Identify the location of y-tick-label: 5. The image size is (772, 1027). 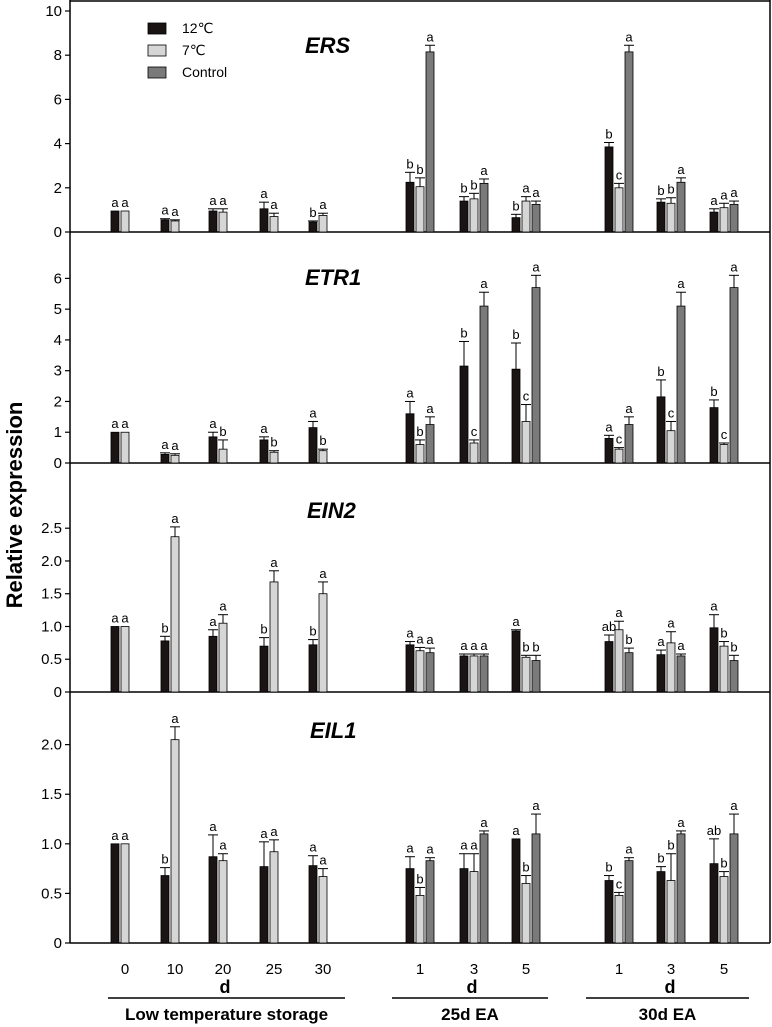
(58, 309).